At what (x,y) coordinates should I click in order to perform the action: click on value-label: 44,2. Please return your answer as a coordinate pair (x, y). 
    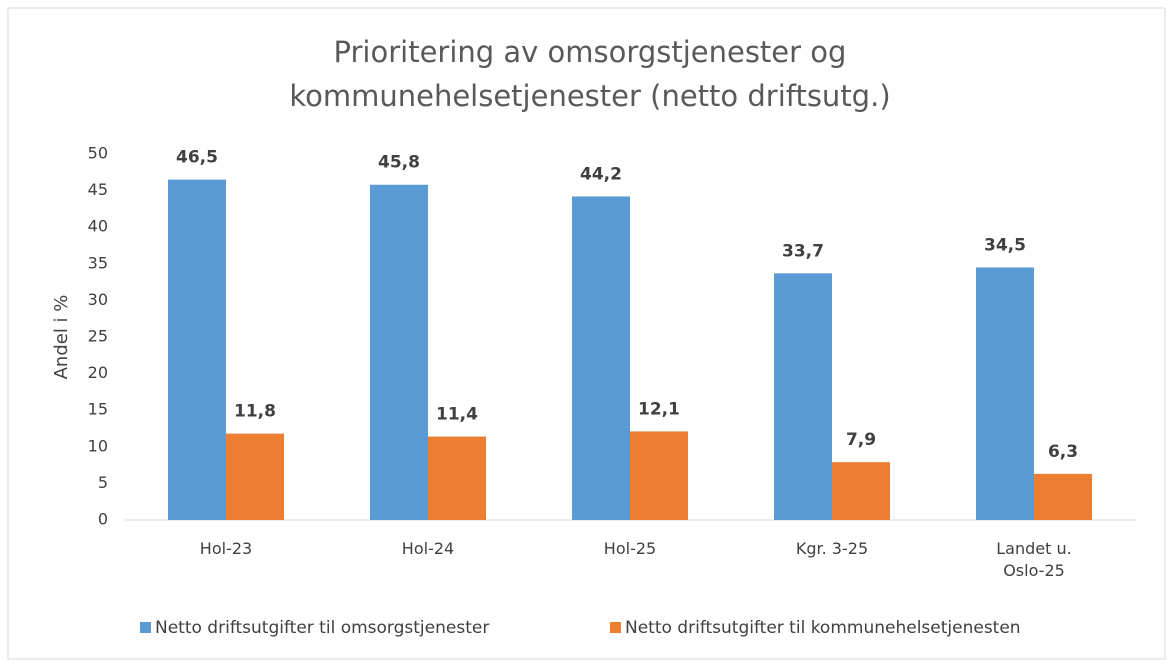
    Looking at the image, I should click on (601, 174).